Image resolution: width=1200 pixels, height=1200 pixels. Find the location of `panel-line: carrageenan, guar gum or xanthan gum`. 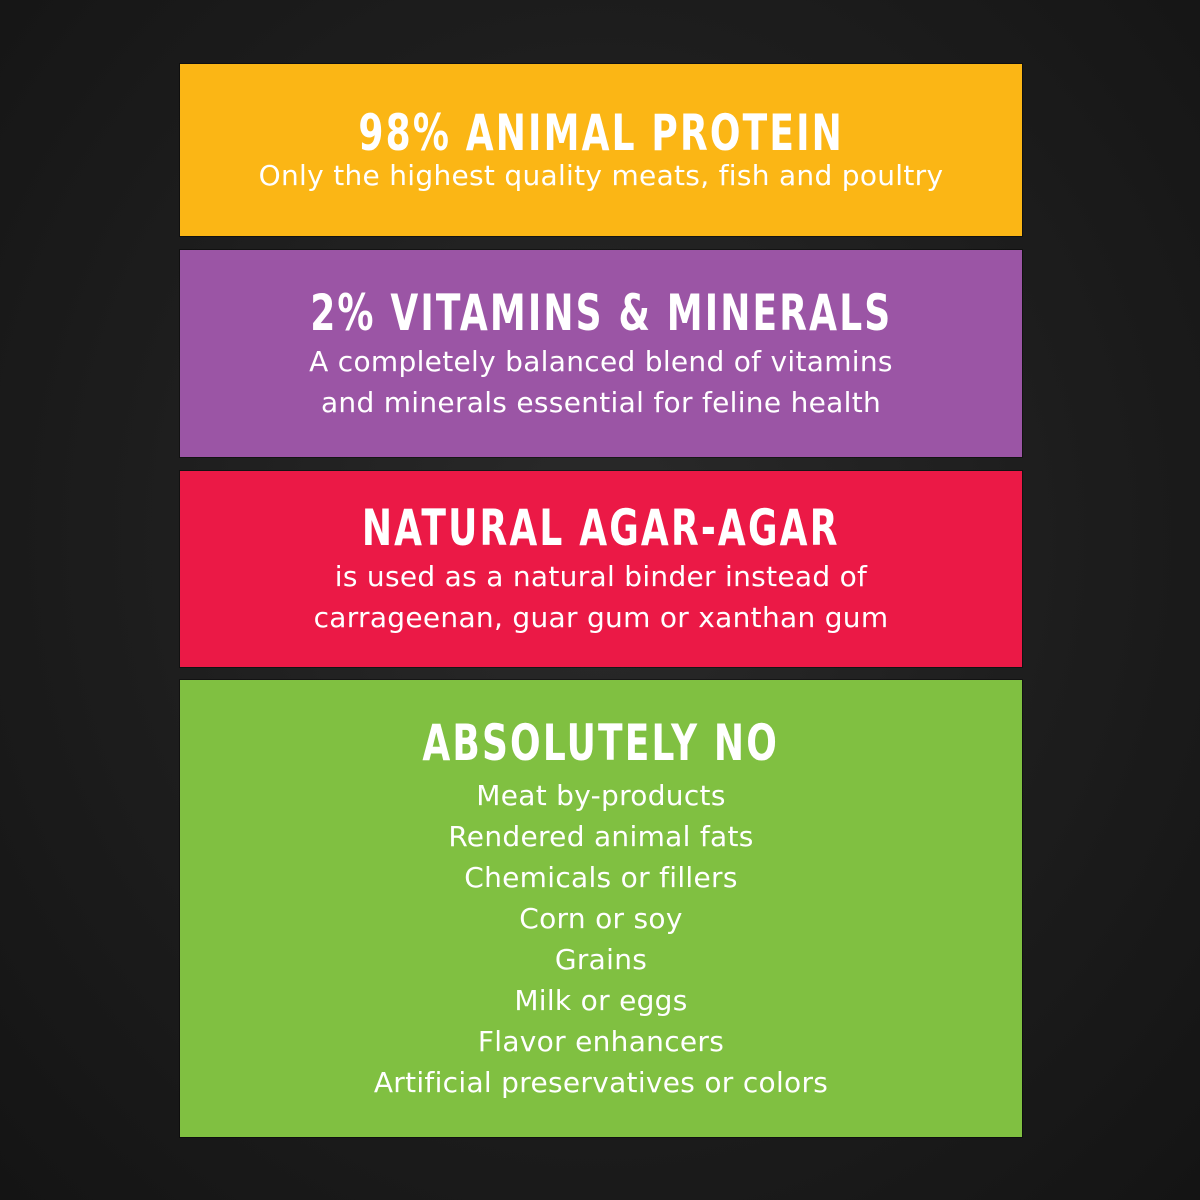

panel-line: carrageenan, guar gum or xanthan gum is located at coordinates (601, 617).